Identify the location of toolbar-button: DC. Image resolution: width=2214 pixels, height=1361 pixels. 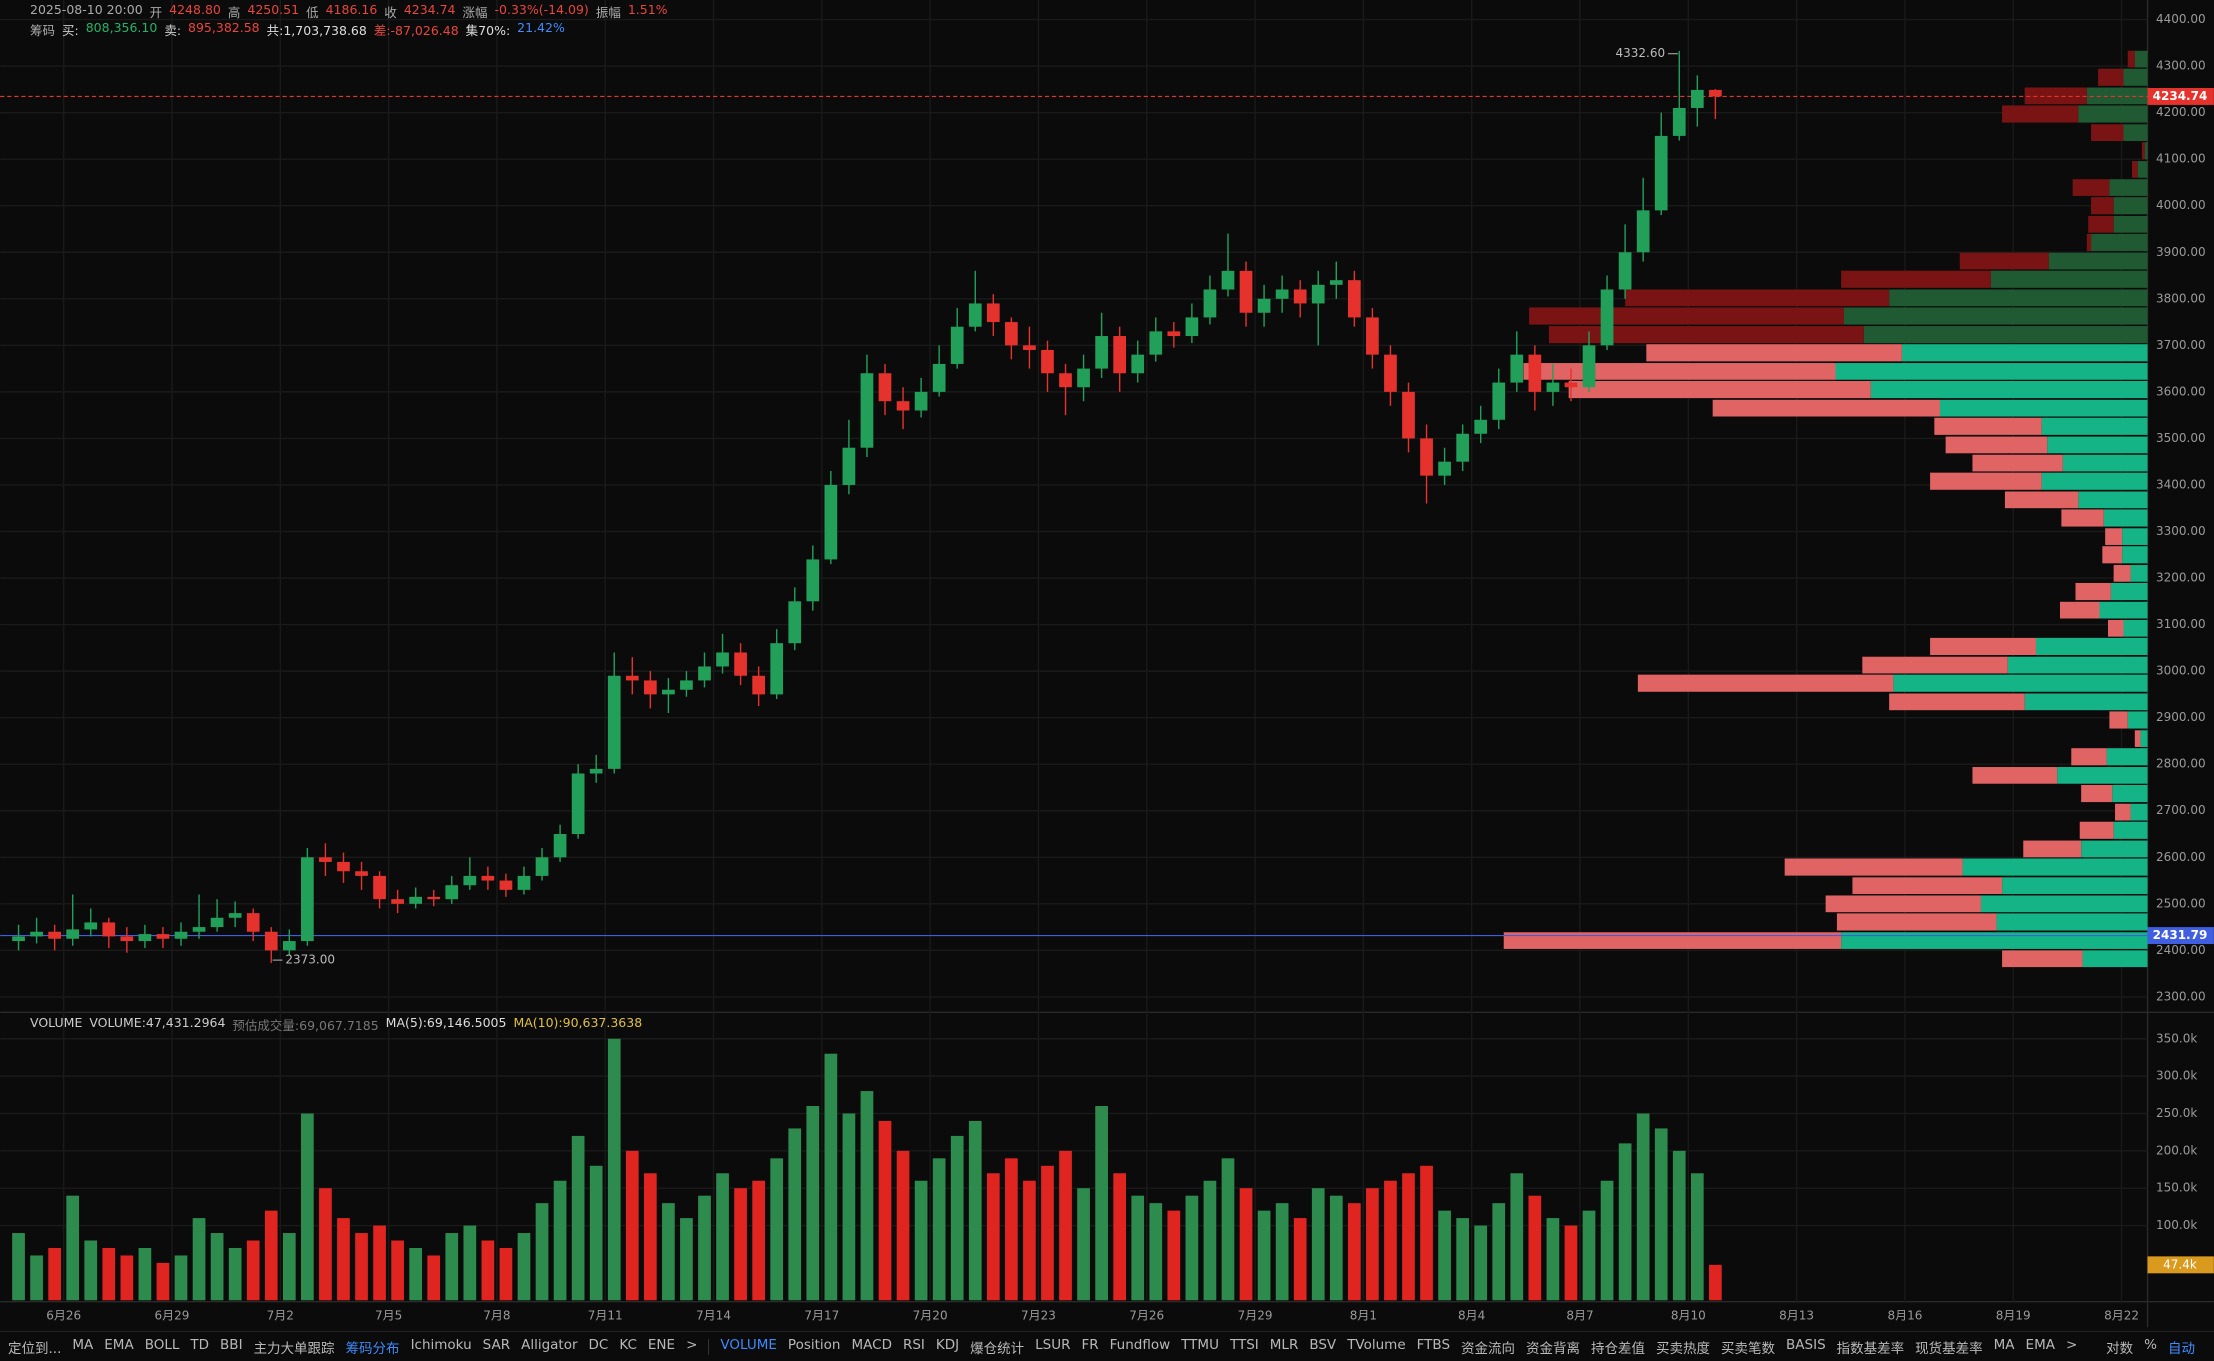
(598, 1344).